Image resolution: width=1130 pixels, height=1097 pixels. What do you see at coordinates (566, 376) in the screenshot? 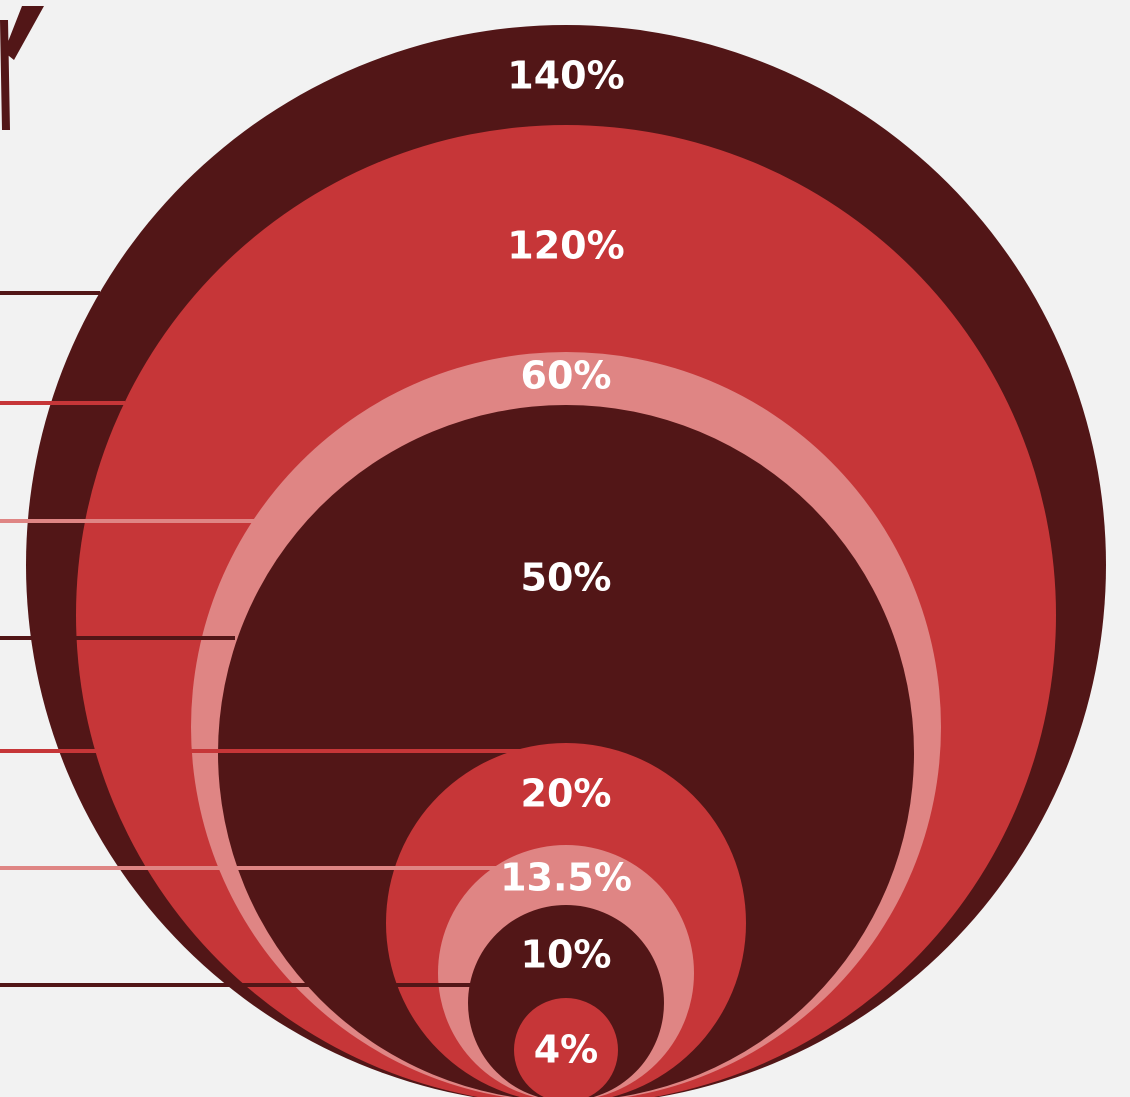
I see `label-60pct: 60%` at bounding box center [566, 376].